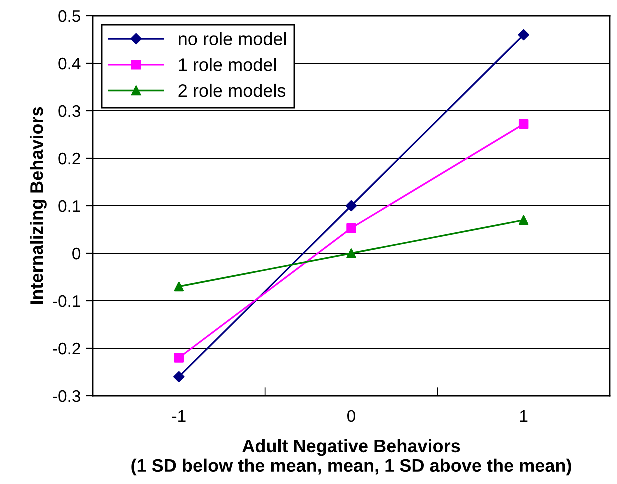 Image resolution: width=617 pixels, height=484 pixels. Describe the element at coordinates (66, 396) in the screenshot. I see `y-tick-label: -0.3` at that location.